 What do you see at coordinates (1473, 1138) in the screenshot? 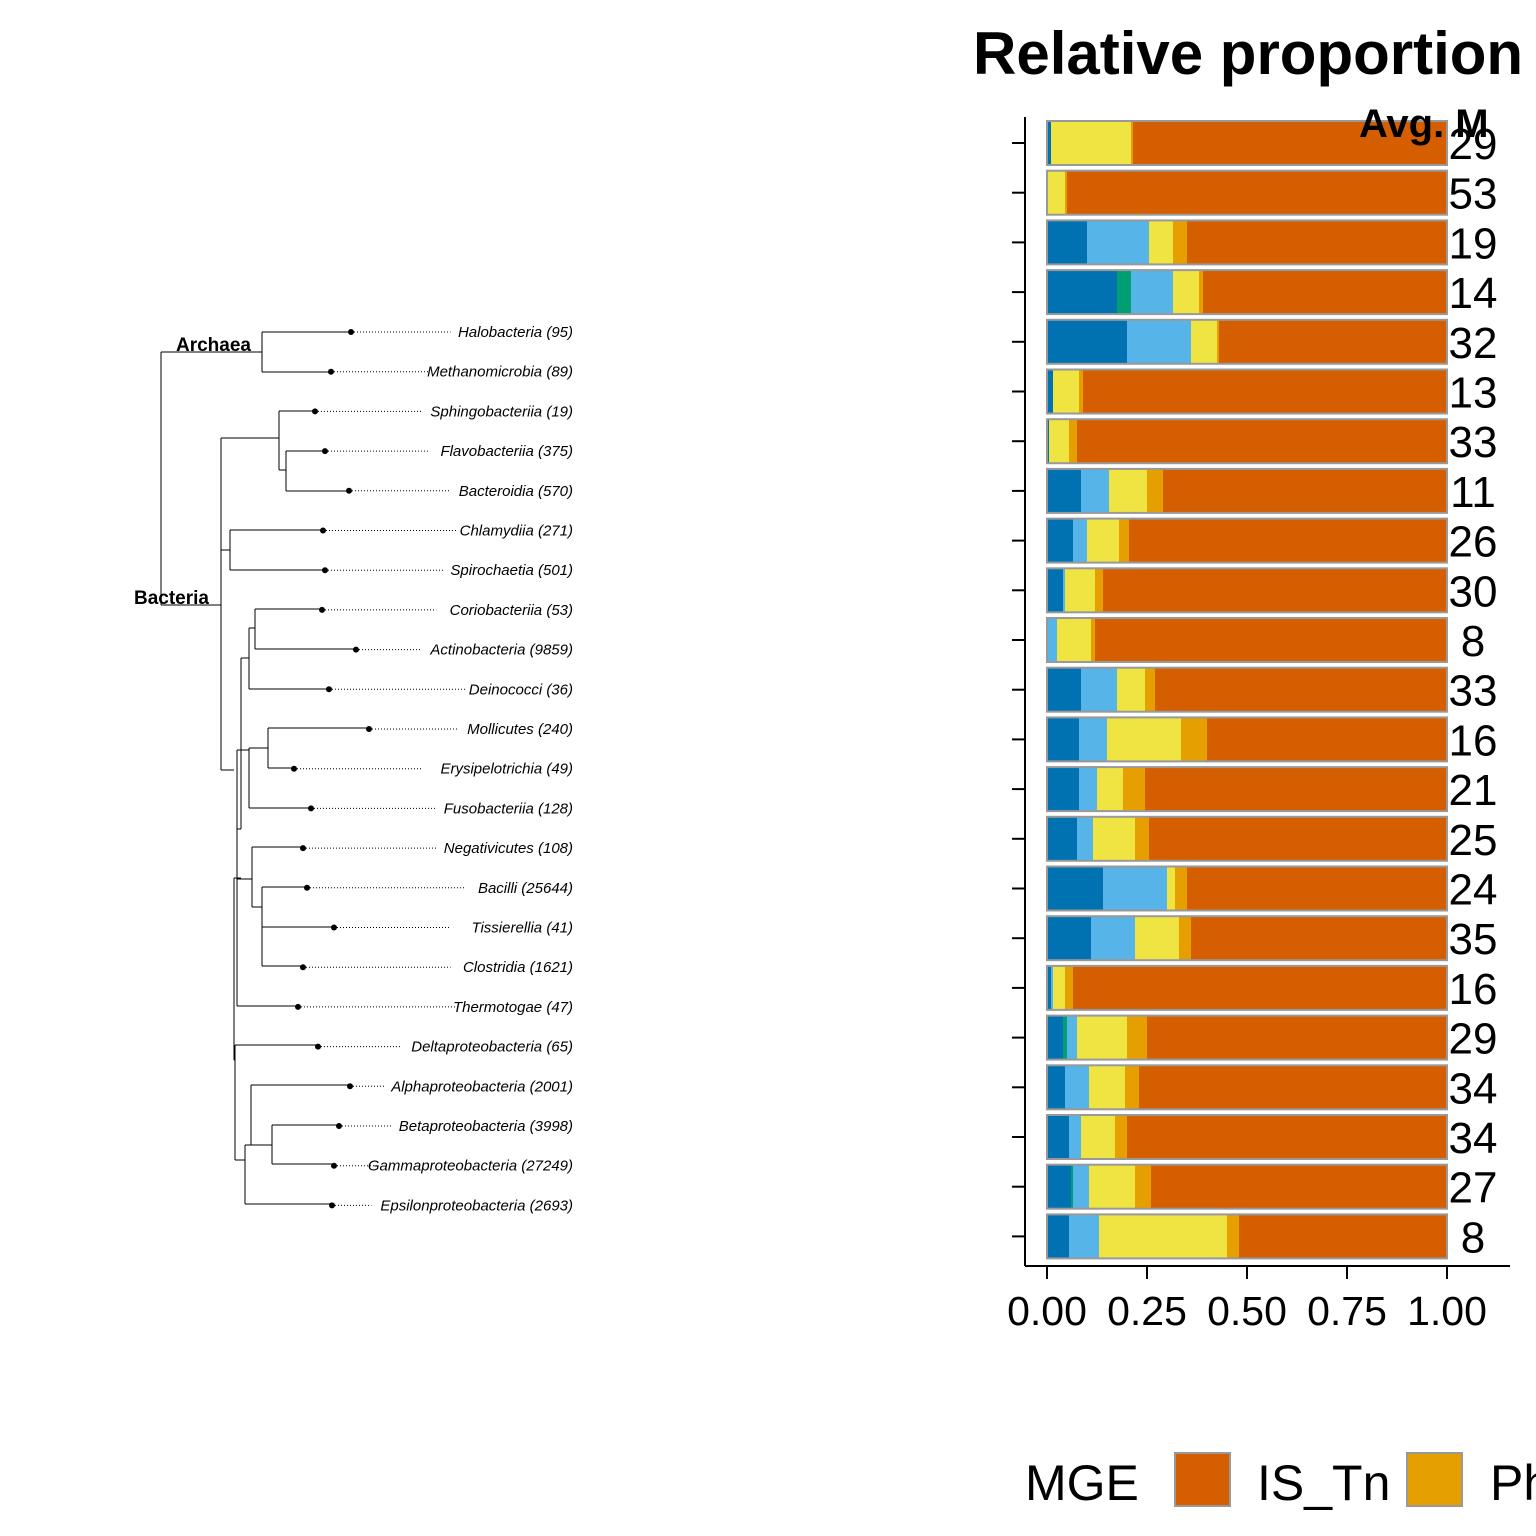
I see `avg-label: 34` at bounding box center [1473, 1138].